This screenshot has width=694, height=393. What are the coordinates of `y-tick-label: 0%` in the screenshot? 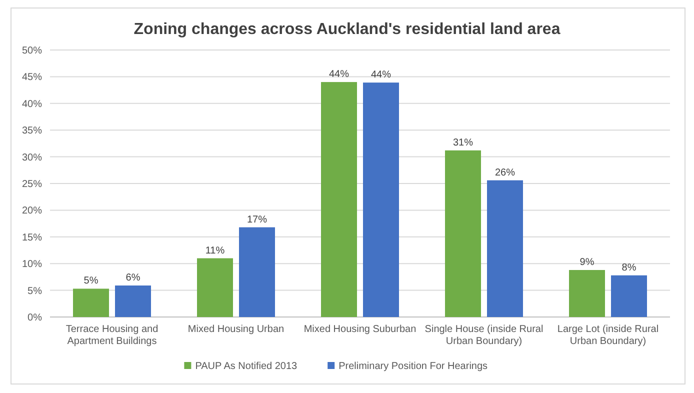 It's located at (35, 318).